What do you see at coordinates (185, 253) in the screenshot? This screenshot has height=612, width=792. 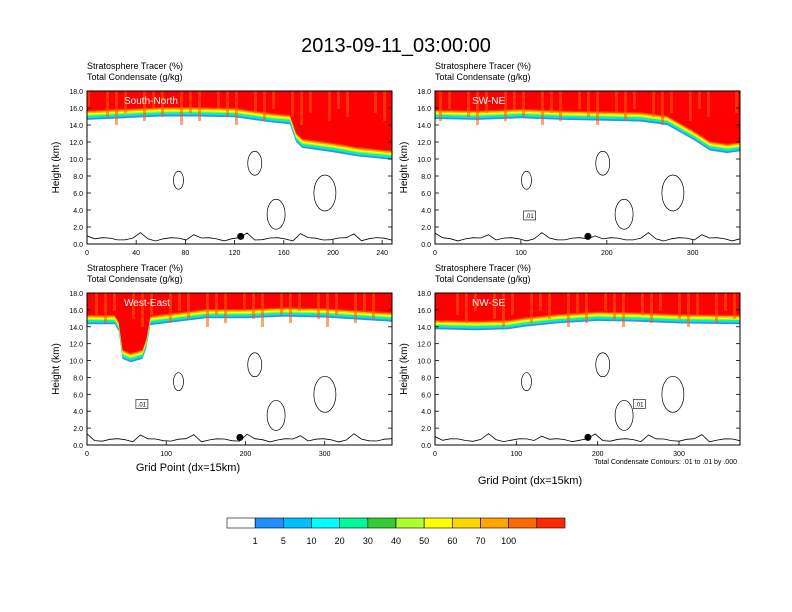 I see `x-tick-label: 80` at bounding box center [185, 253].